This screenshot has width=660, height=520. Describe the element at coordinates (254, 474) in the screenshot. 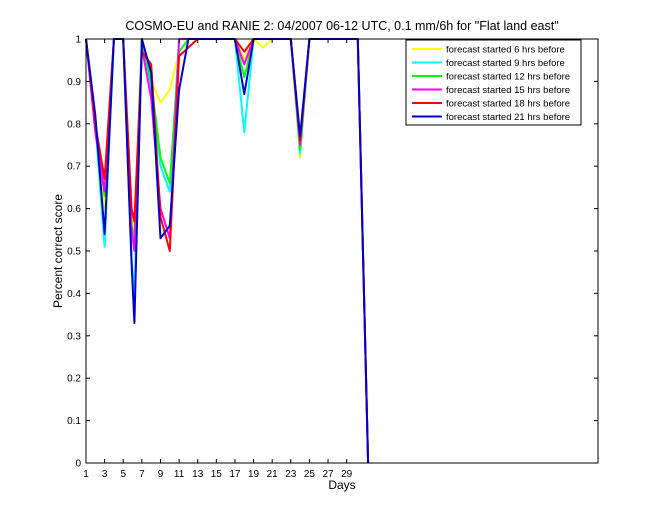

I see `x-tick-label: 19` at that location.